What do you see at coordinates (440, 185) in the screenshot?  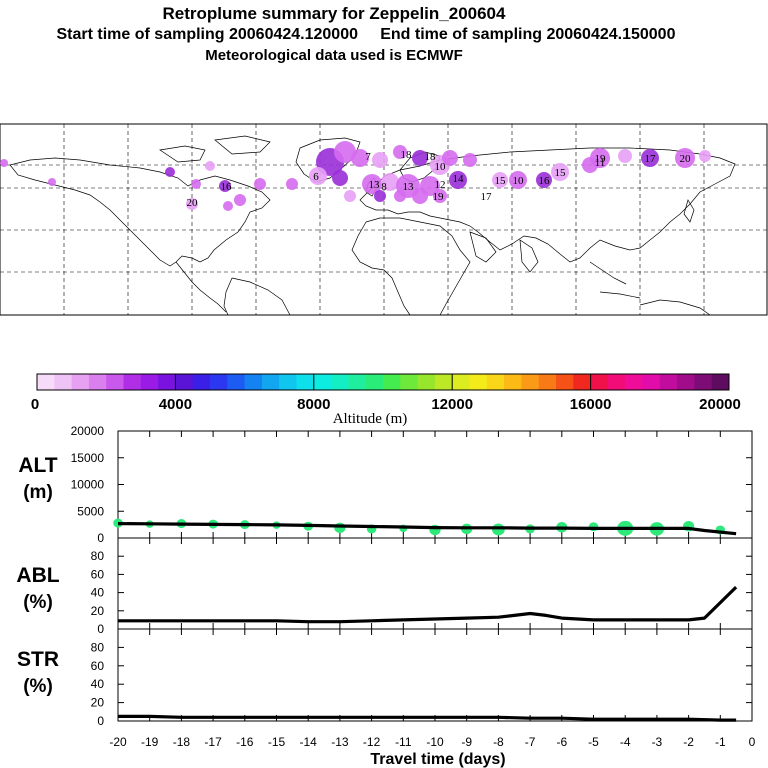 I see `cluster-label: 12` at bounding box center [440, 185].